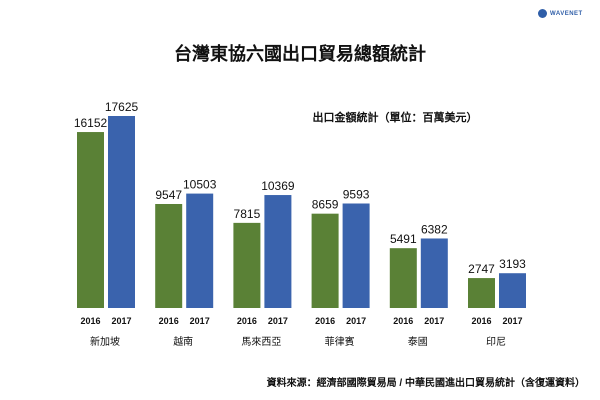  Describe the element at coordinates (105, 341) in the screenshot. I see `category-label: 新加坡` at that location.